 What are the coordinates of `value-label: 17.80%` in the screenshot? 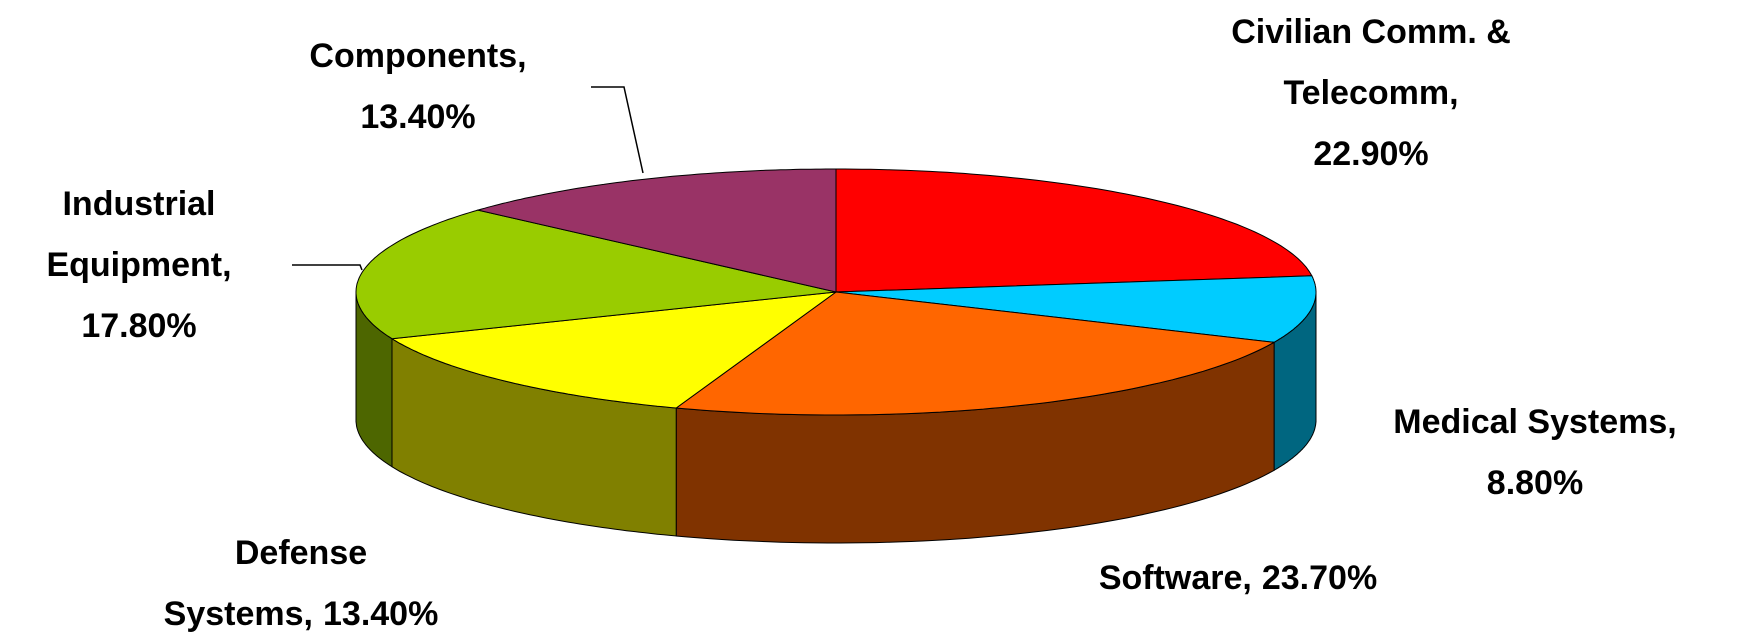 It's located at (138, 326).